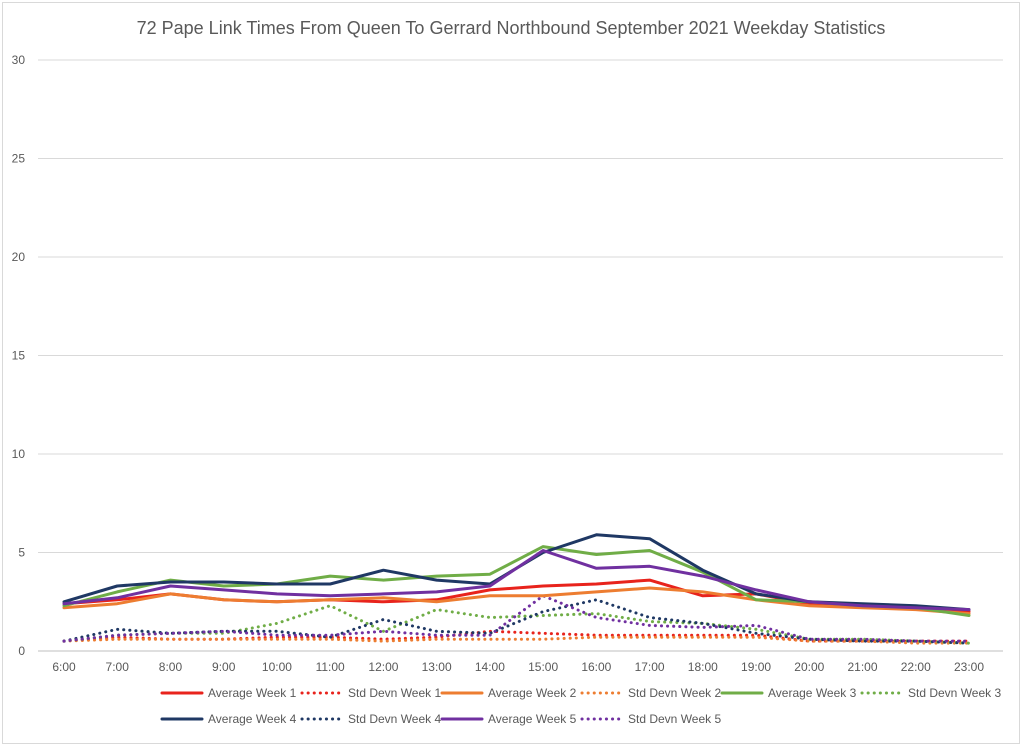  What do you see at coordinates (118, 667) in the screenshot?
I see `x-tick-label: 7:00` at bounding box center [118, 667].